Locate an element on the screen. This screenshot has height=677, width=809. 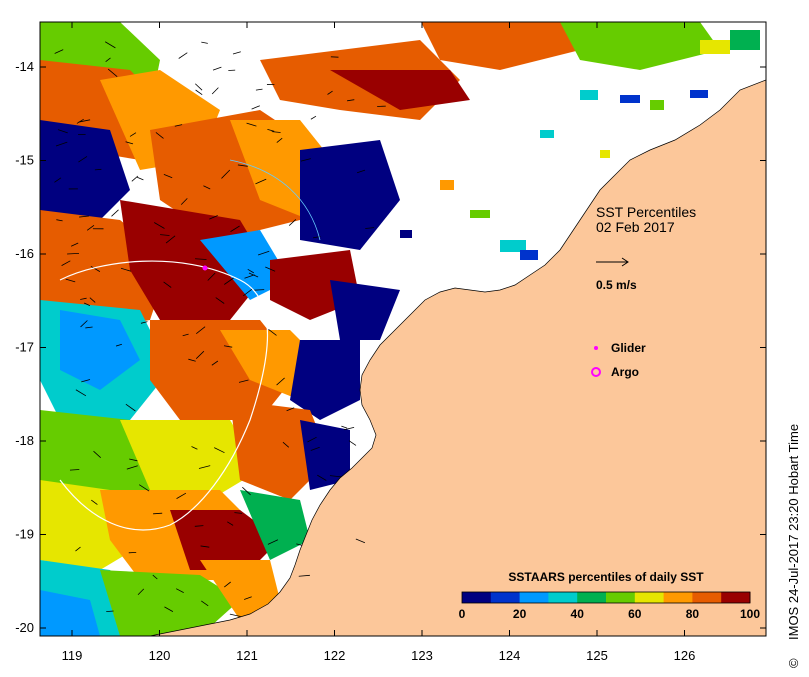
colorbar-tick-label: 40 is located at coordinates (578, 614).